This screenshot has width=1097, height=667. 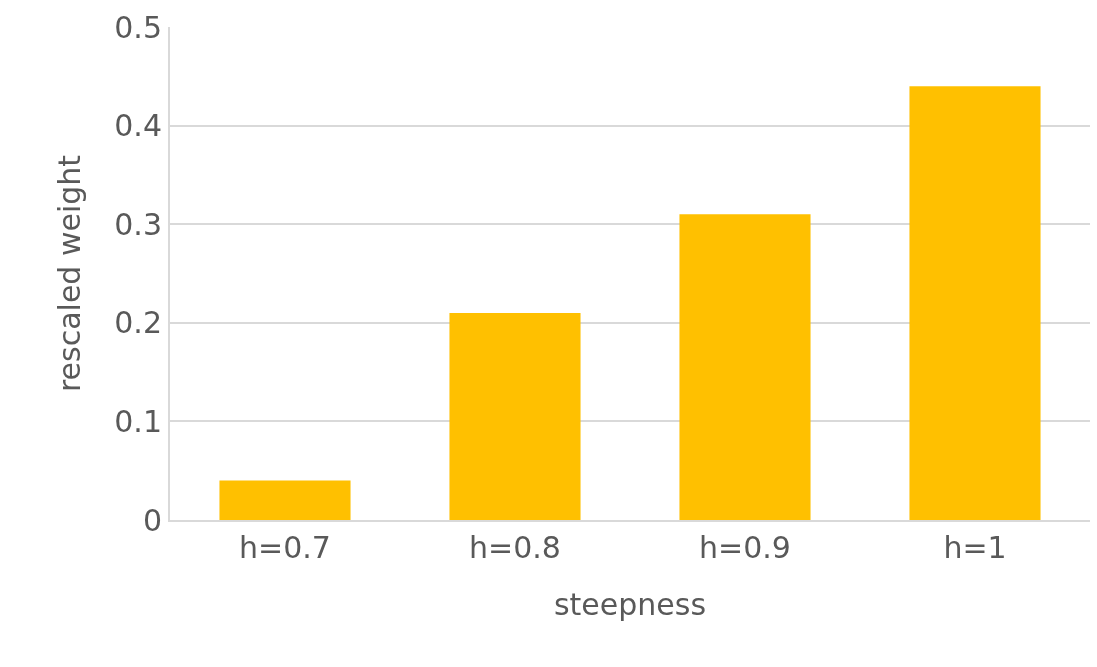 What do you see at coordinates (138, 323) in the screenshot?
I see `y-tick-label: 0.2` at bounding box center [138, 323].